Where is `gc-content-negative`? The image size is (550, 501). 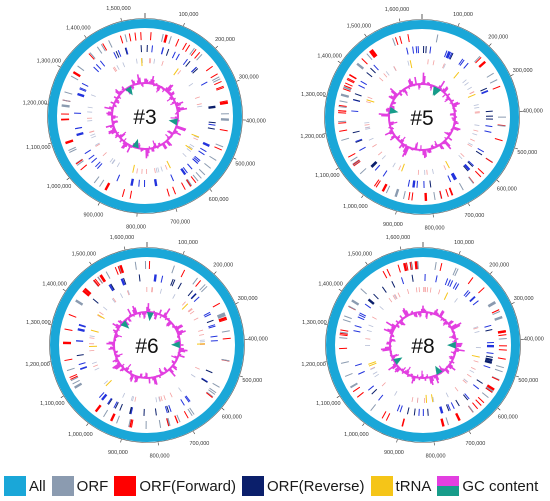
gc-content-negative is located at coordinates (135, 143).